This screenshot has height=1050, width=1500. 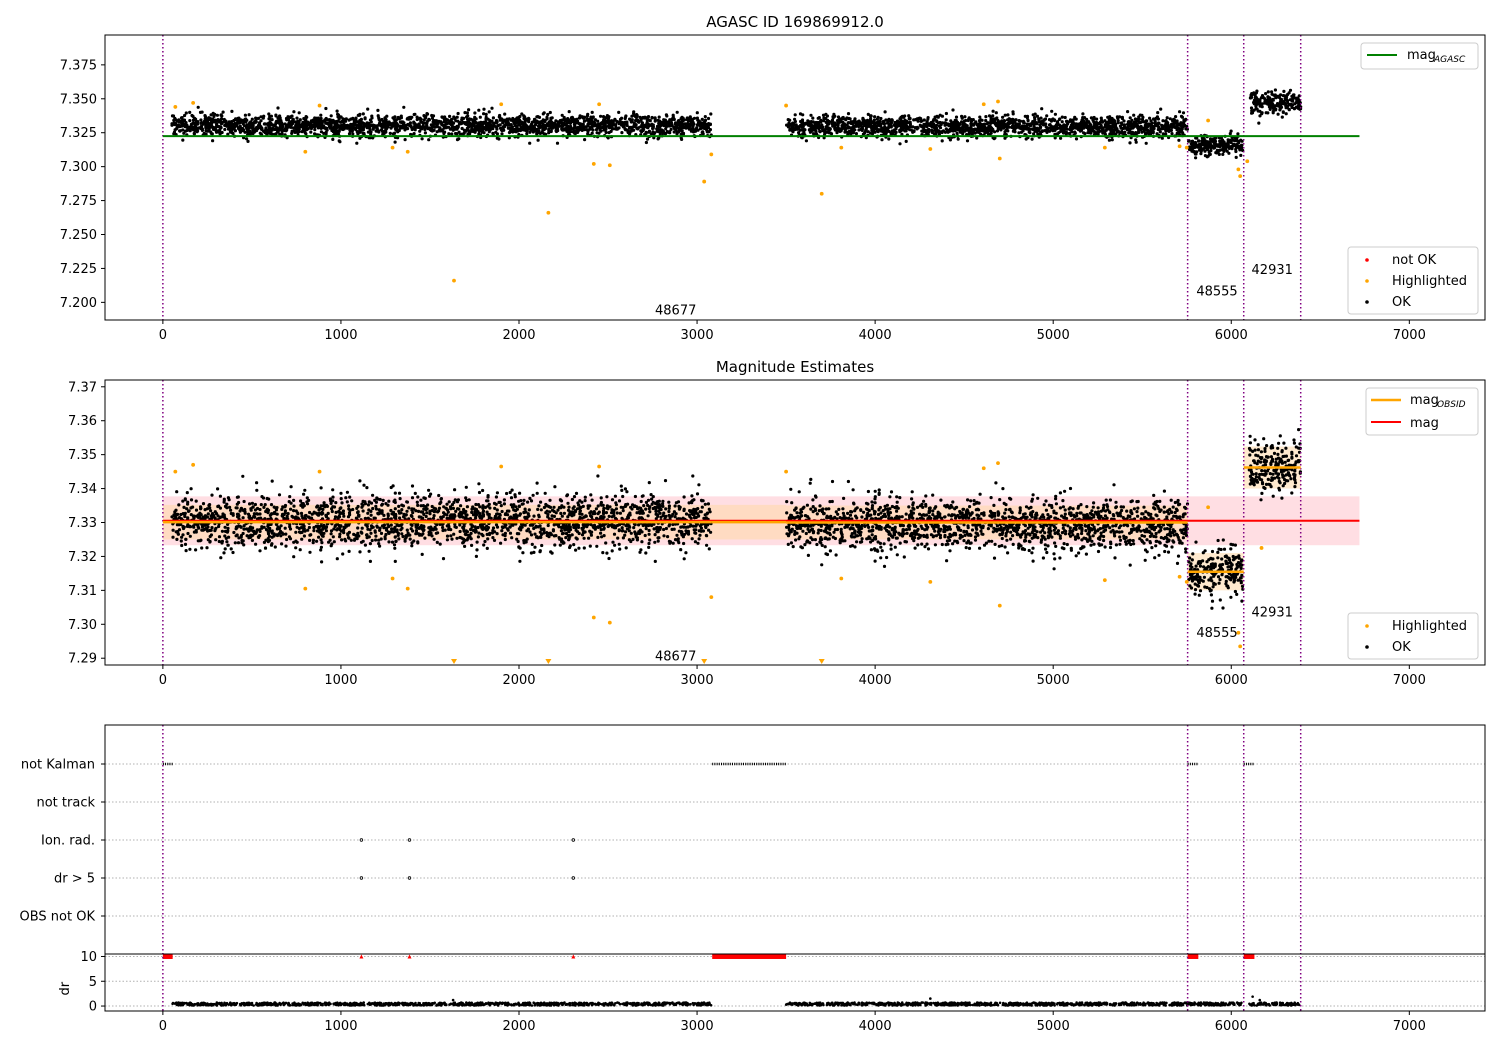 I want to click on p2-xtick-label-6: 6000, so click(x=1231, y=1026).